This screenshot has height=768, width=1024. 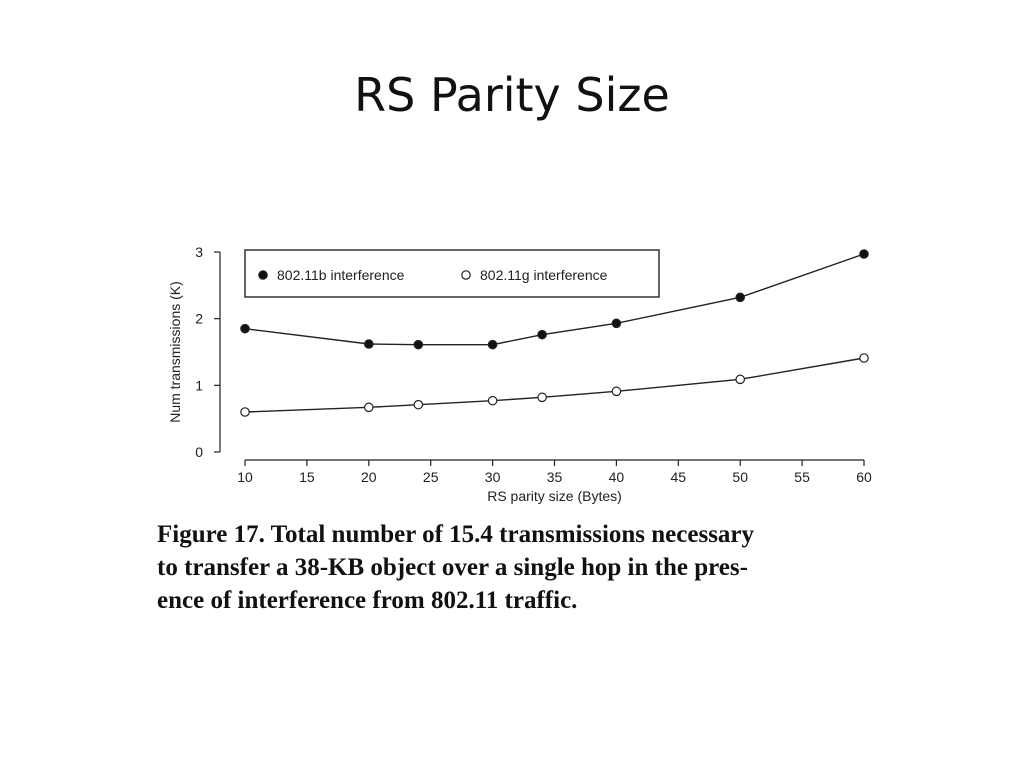 I want to click on x-tick-label: 40, so click(x=617, y=477).